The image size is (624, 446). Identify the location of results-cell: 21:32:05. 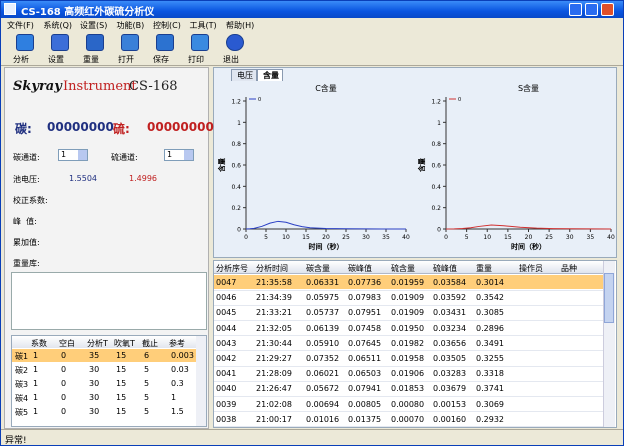
(274, 328).